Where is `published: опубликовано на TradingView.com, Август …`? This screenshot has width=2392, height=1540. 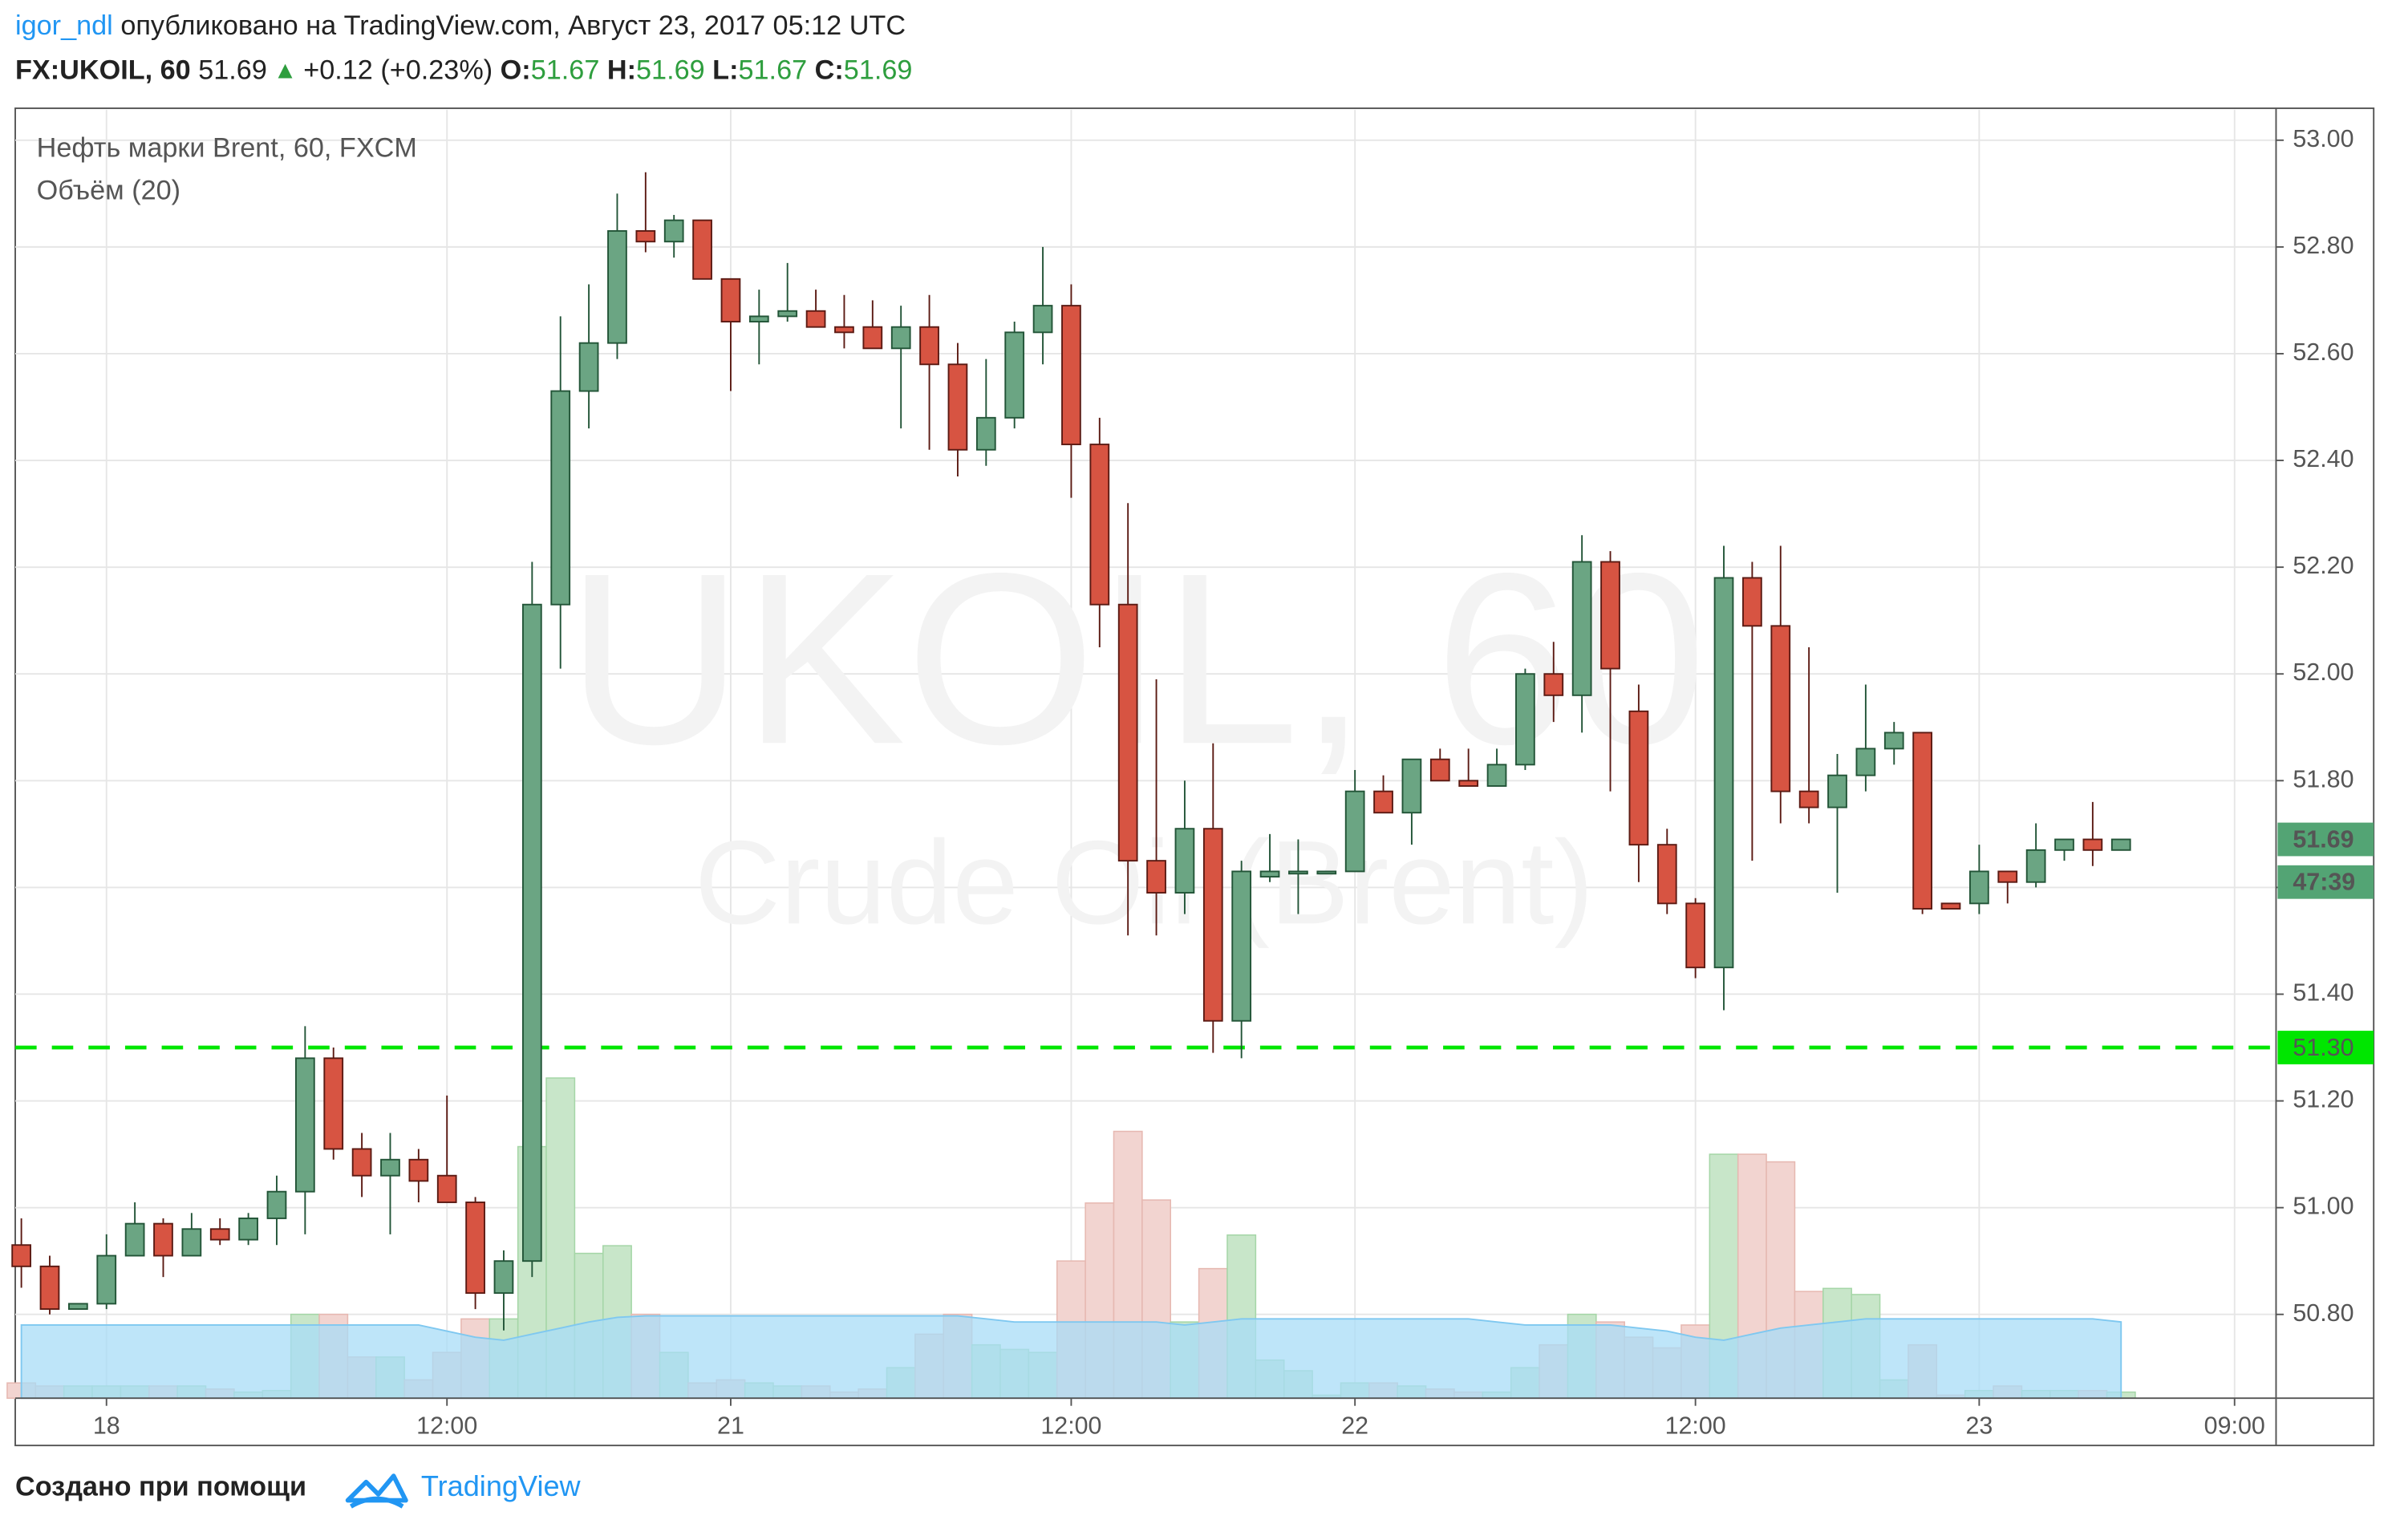 published: опубликовано на TradingView.com, Август … is located at coordinates (513, 25).